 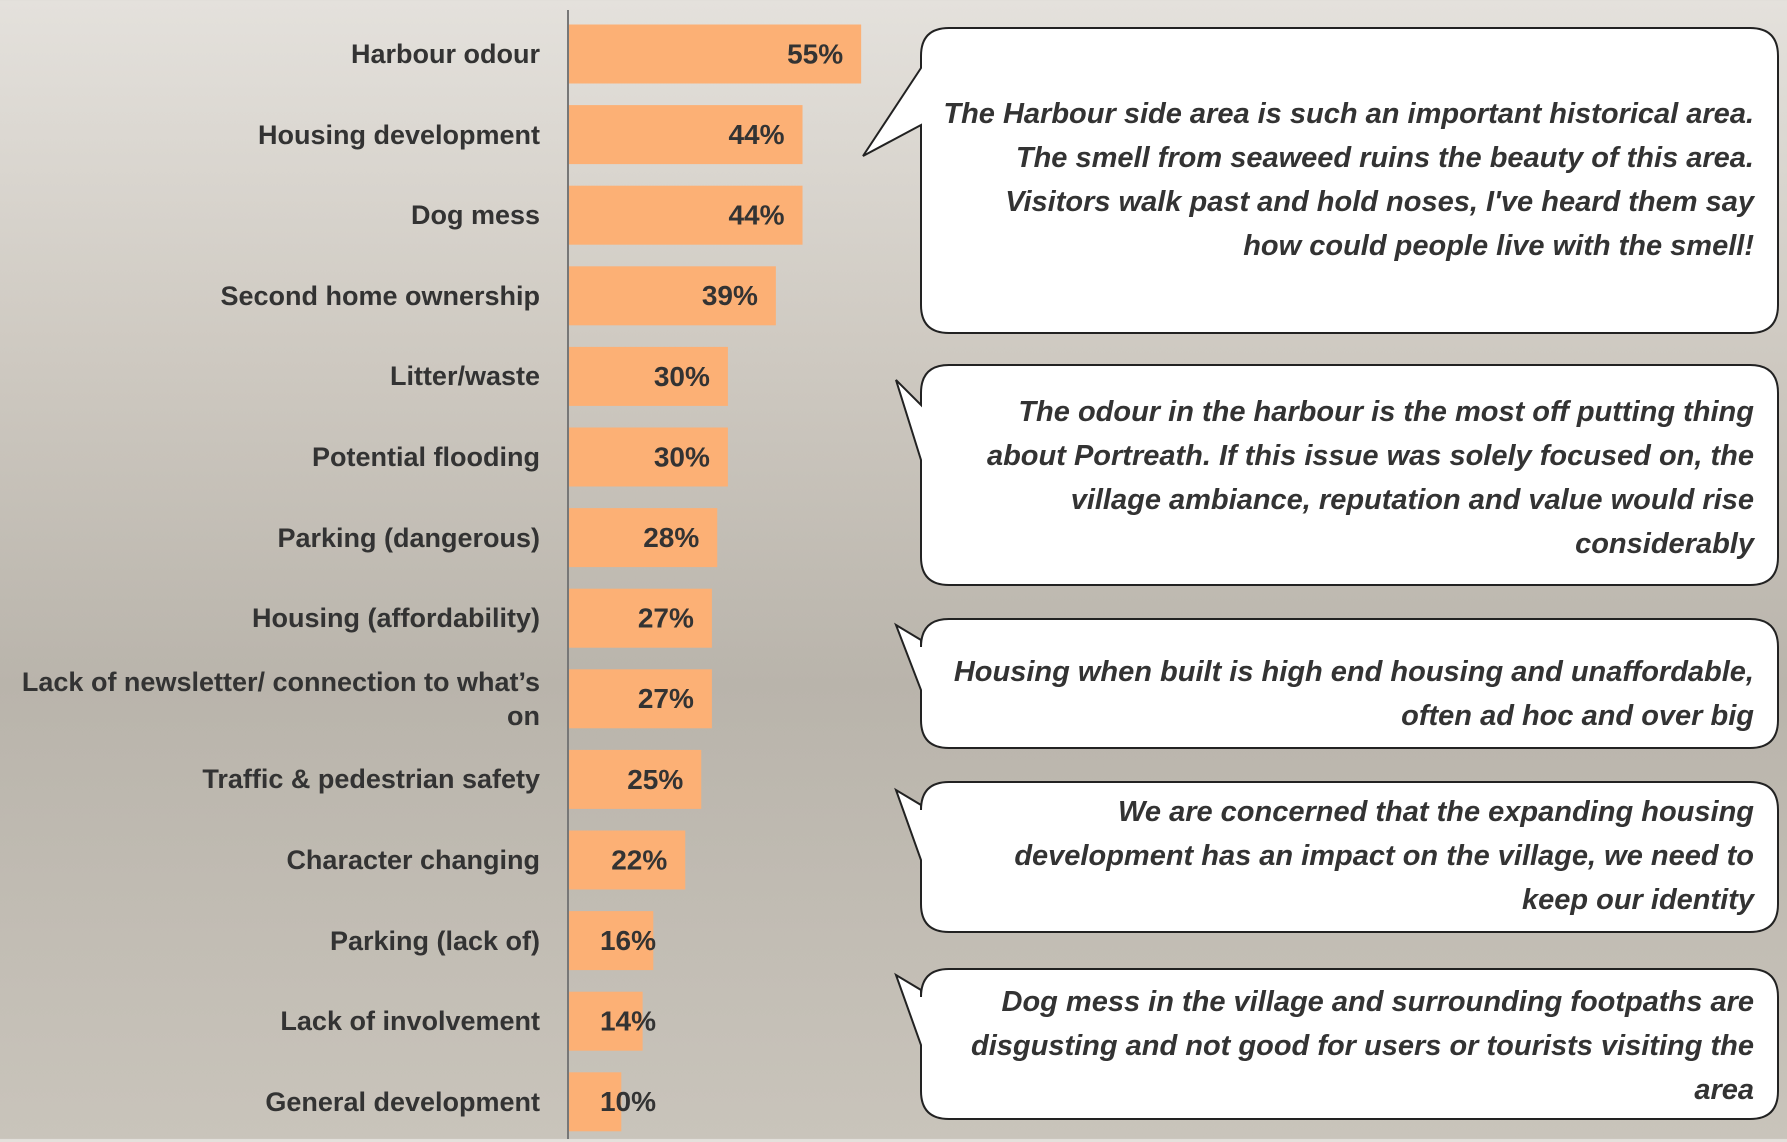 I want to click on category-label: Second home ownership, so click(x=380, y=295).